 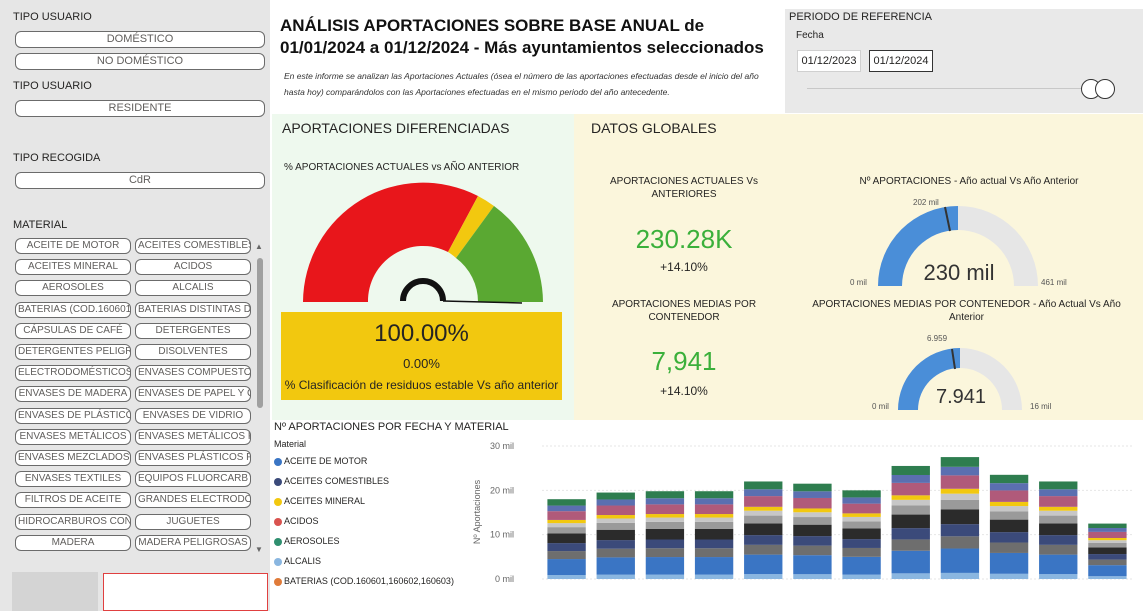 What do you see at coordinates (140, 180) in the screenshot?
I see `slicer-cdr: CdR` at bounding box center [140, 180].